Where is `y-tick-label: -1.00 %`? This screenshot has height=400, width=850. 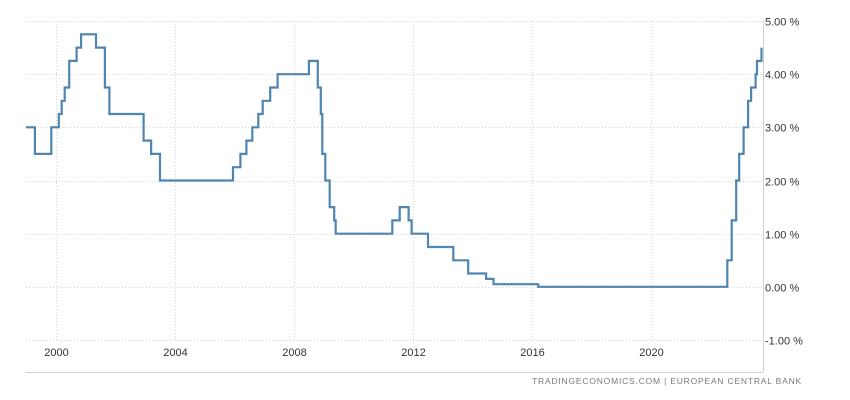 y-tick-label: -1.00 % is located at coordinates (784, 342).